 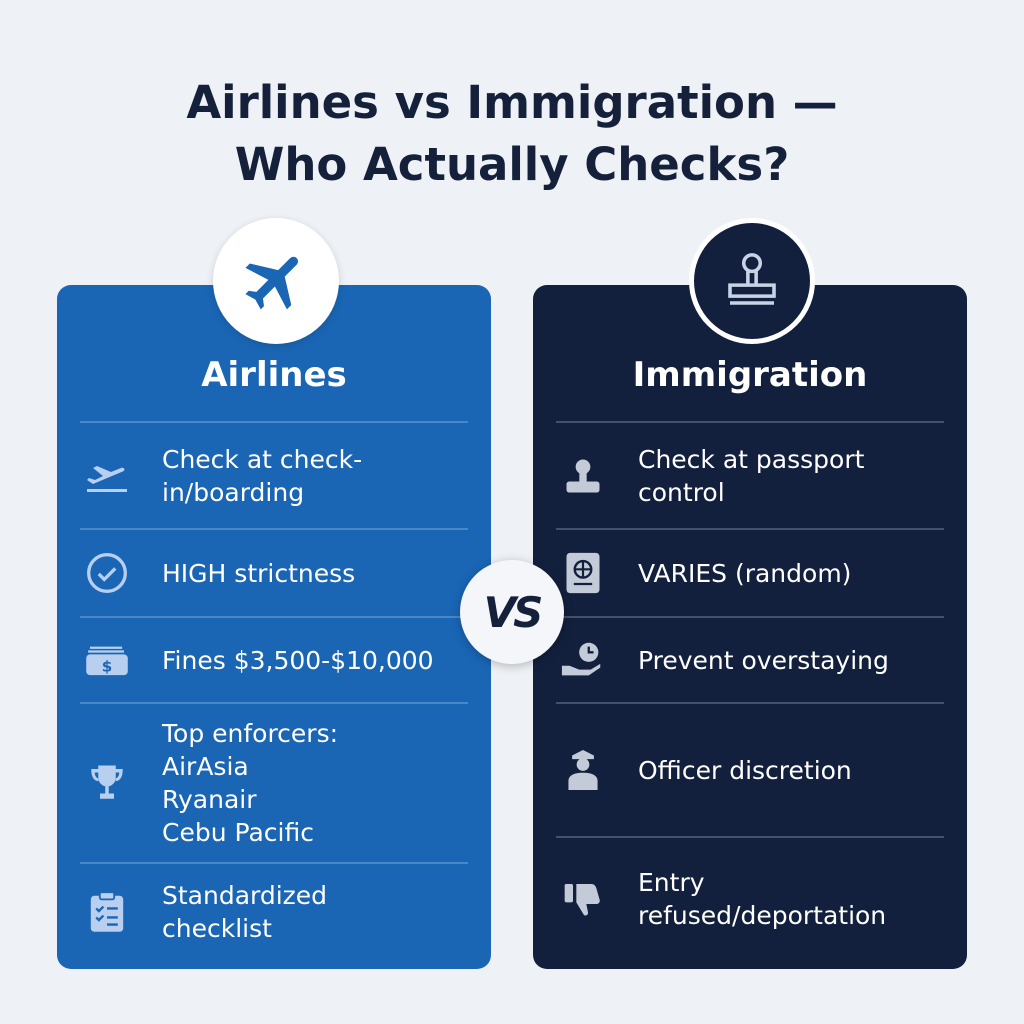 What do you see at coordinates (512, 102) in the screenshot?
I see `title-line-1: Airlines vs Immigration —` at bounding box center [512, 102].